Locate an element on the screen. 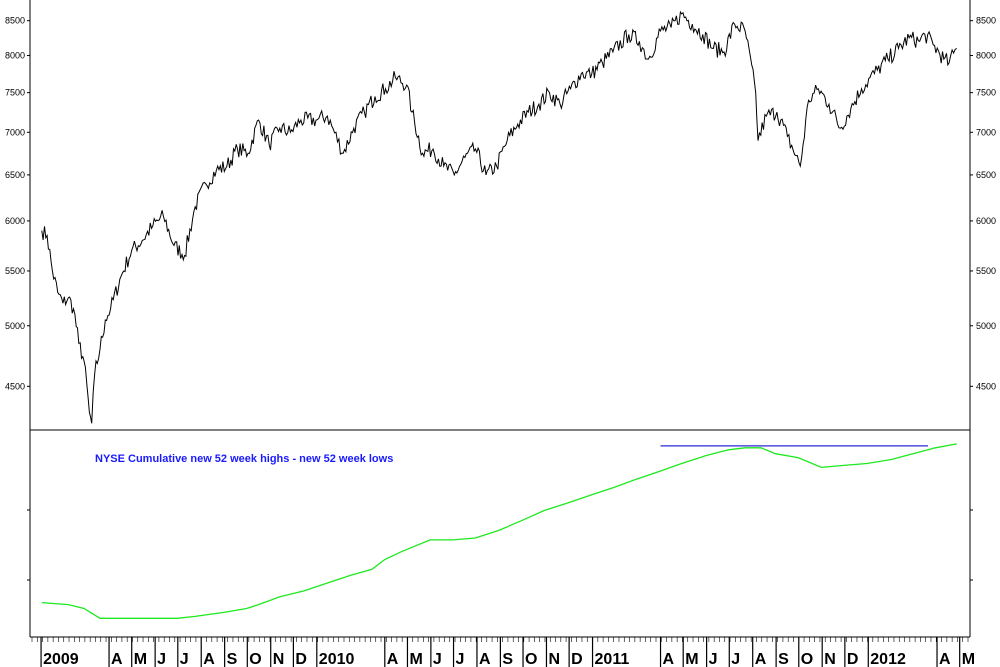 The width and height of the screenshot is (1000, 667). y-tick-label-left: 5000 is located at coordinates (15, 326).